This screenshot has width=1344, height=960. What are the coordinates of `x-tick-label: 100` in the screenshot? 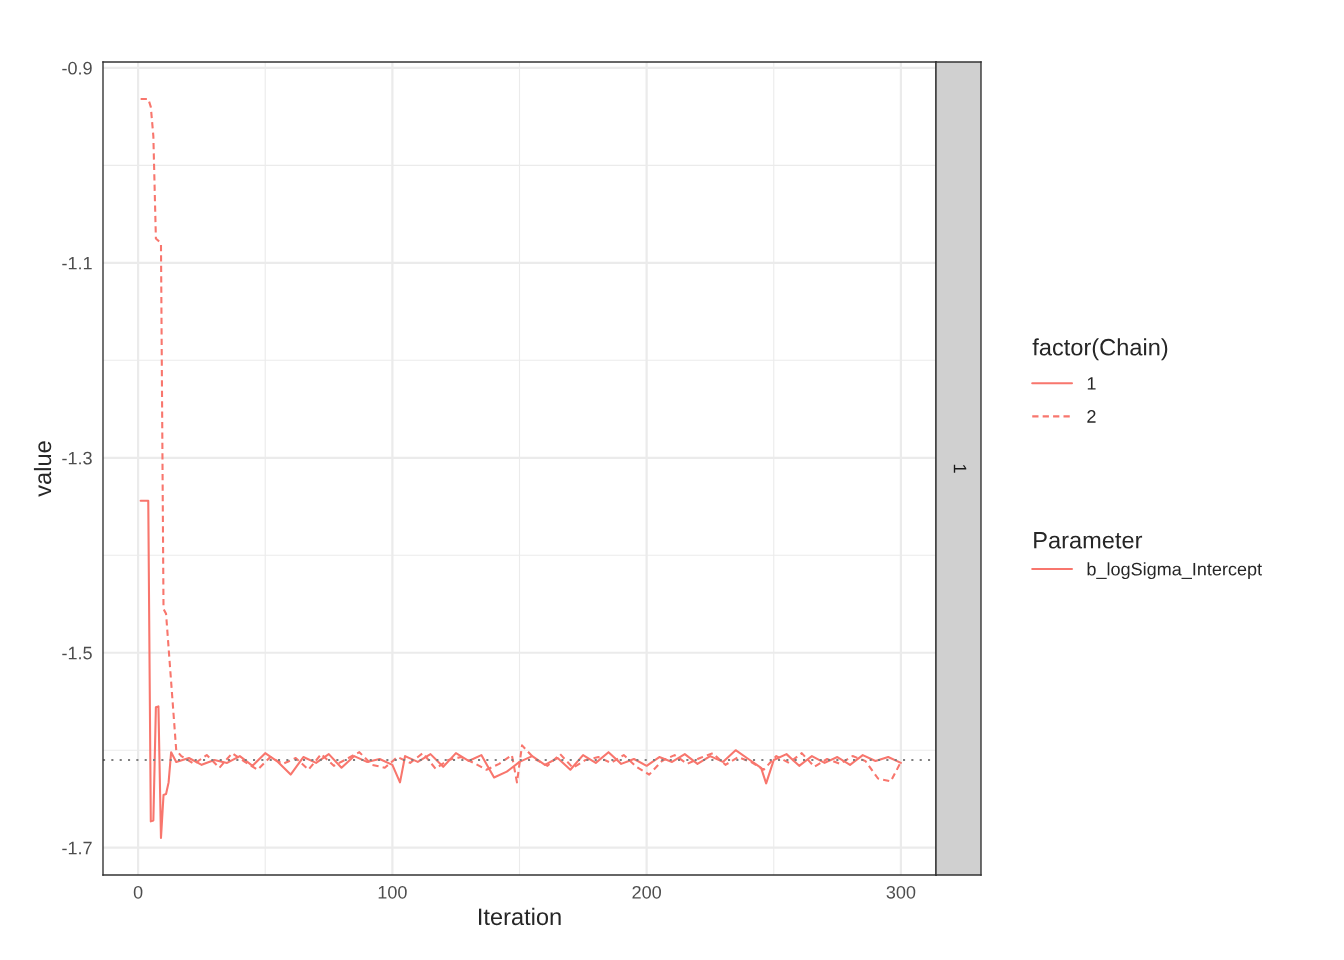 It's located at (392, 892).